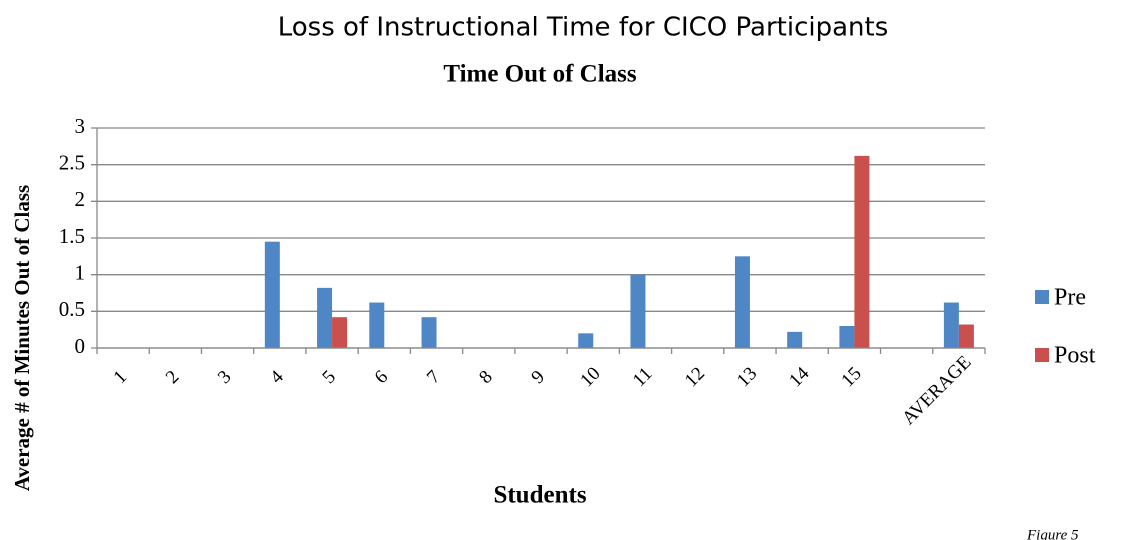  What do you see at coordinates (382, 377) in the screenshot?
I see `x-tick-label: 6` at bounding box center [382, 377].